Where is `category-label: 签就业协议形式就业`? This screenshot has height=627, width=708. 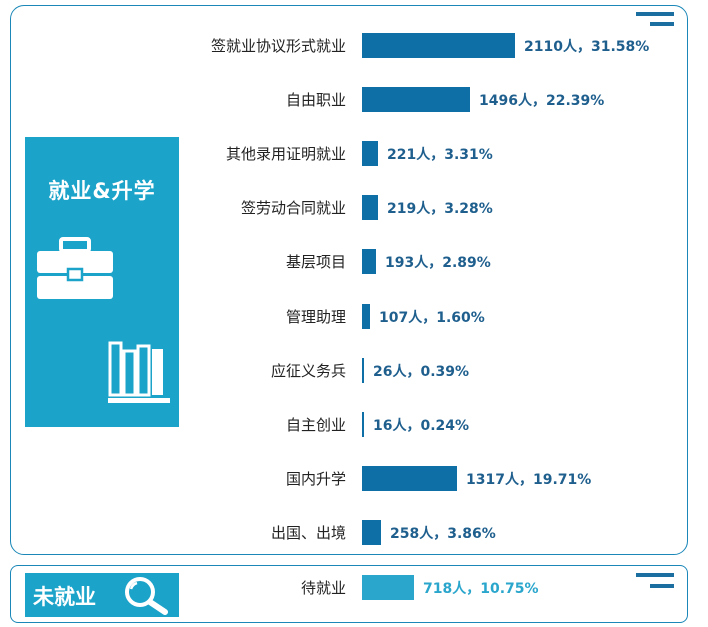 category-label: 签就业协议形式就业 is located at coordinates (278, 46).